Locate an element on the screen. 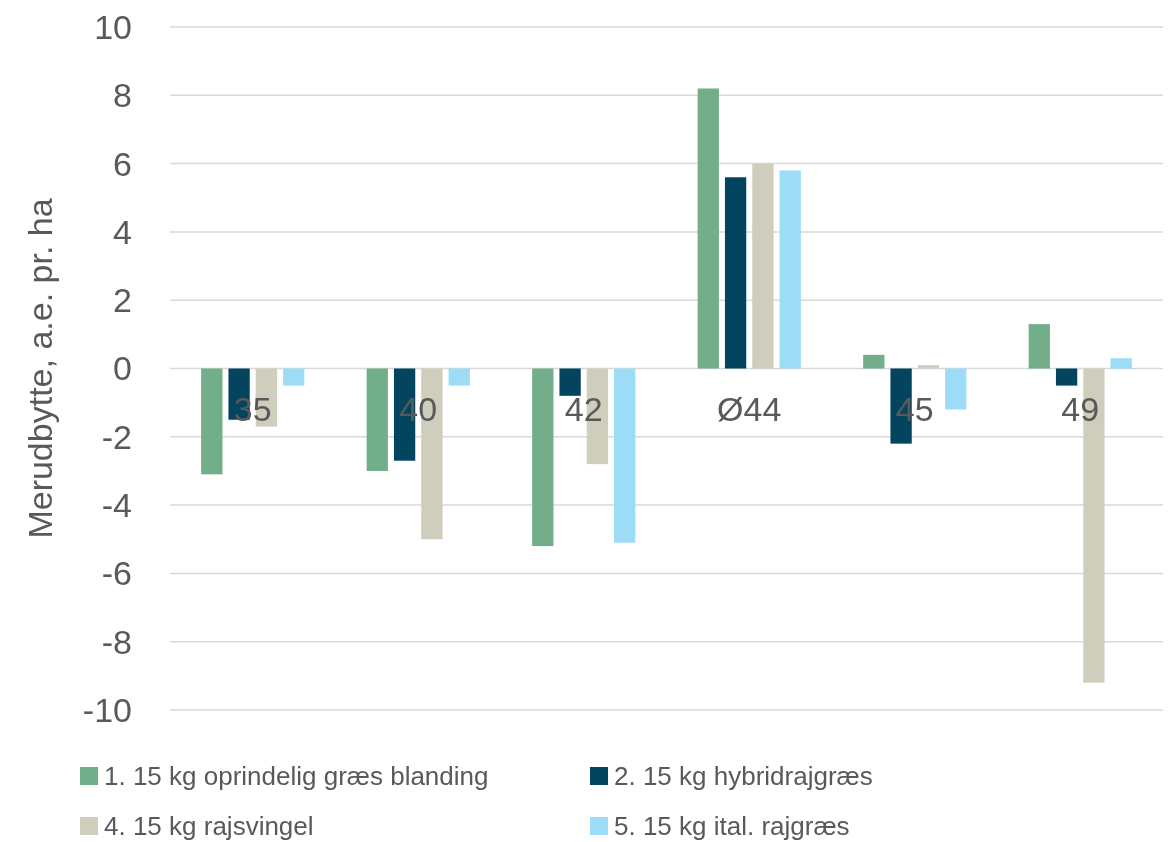 This screenshot has height=842, width=1173. x-tick-label: 42 is located at coordinates (583, 408).